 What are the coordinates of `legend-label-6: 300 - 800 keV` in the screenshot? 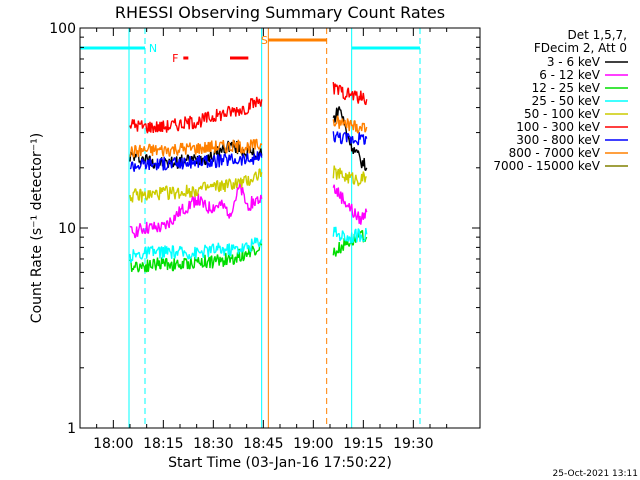 It's located at (558, 140).